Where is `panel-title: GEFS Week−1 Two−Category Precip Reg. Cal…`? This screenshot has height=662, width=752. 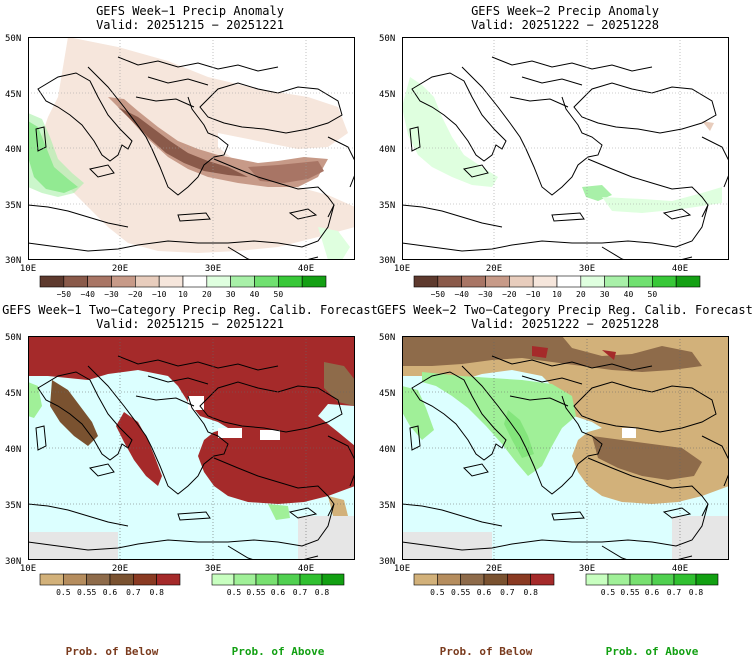
panel-title: GEFS Week−1 Two−Category Precip Reg. Cal… is located at coordinates (190, 310).